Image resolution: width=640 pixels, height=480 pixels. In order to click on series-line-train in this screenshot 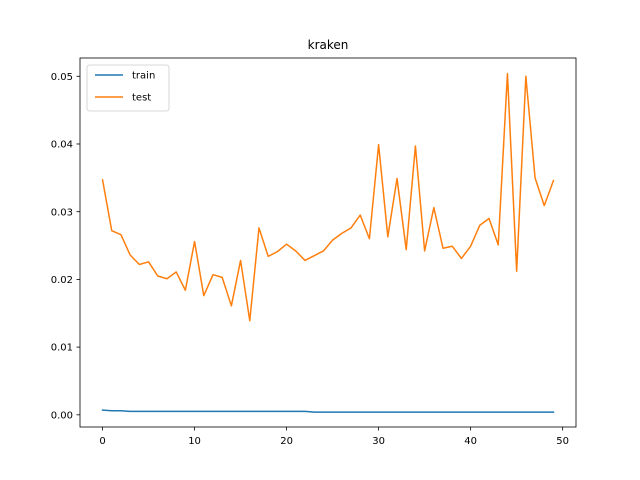, I will do `click(328, 411)`.